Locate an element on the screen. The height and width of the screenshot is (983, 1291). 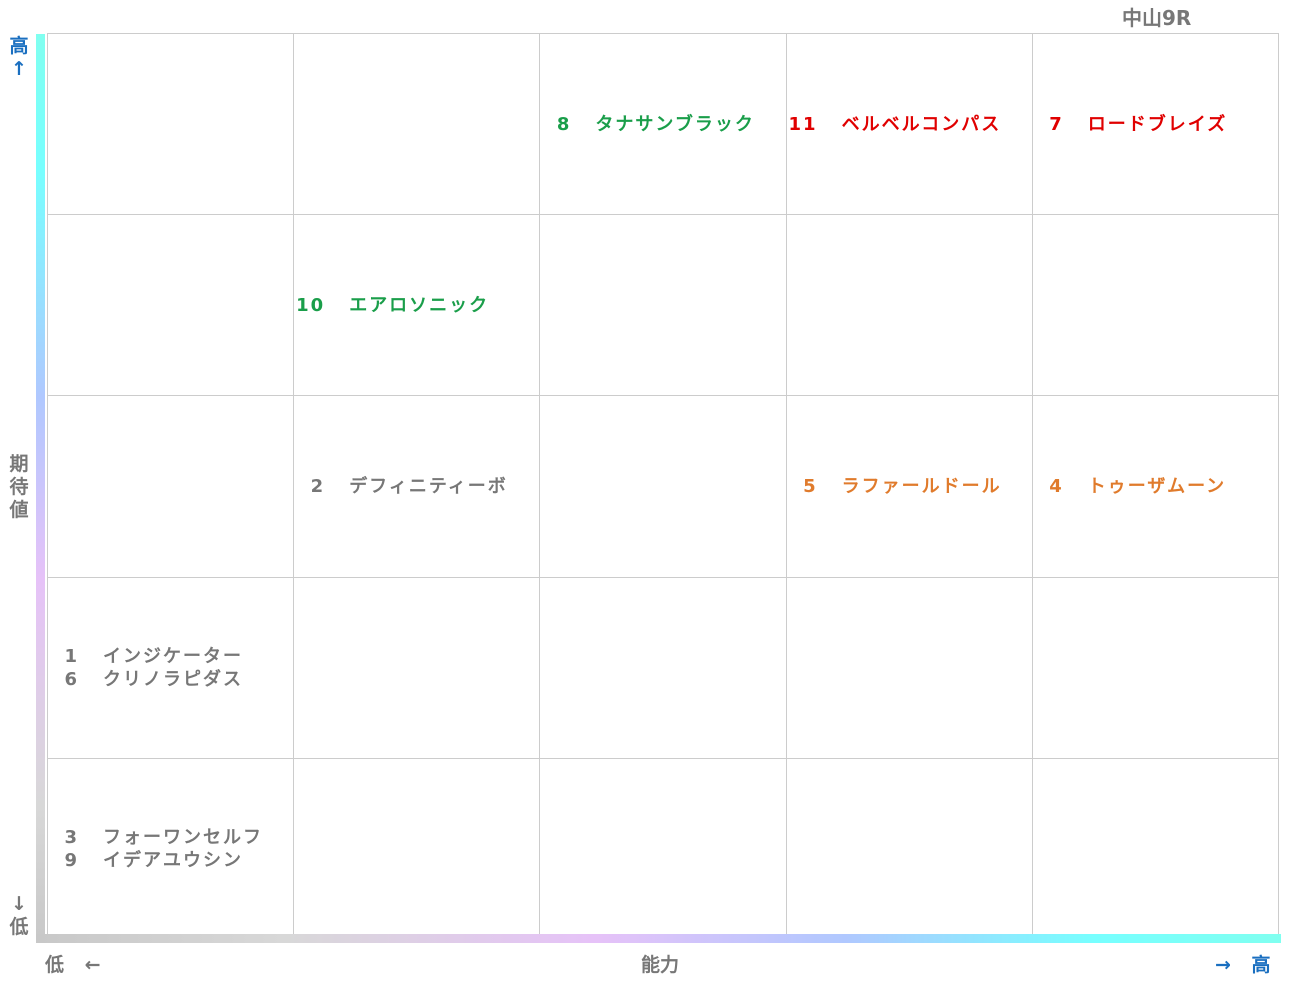
cell: 3 フォーワンセルフ 9 イデアユウシン is located at coordinates (170, 849).